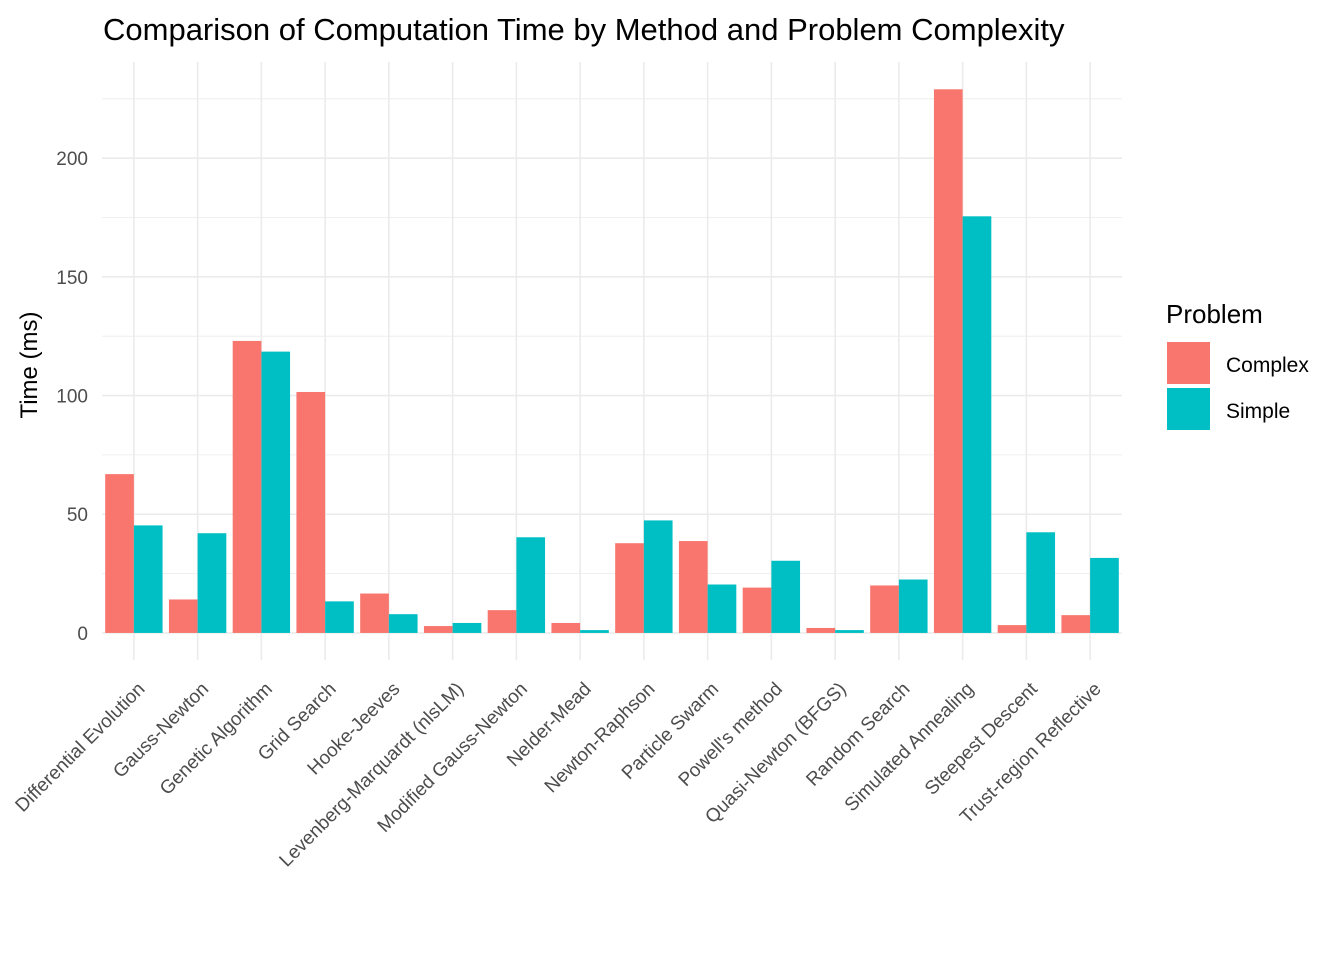 The image size is (1344, 965). Describe the element at coordinates (216, 739) in the screenshot. I see `x-tick-label: Genetic Algorithm` at that location.